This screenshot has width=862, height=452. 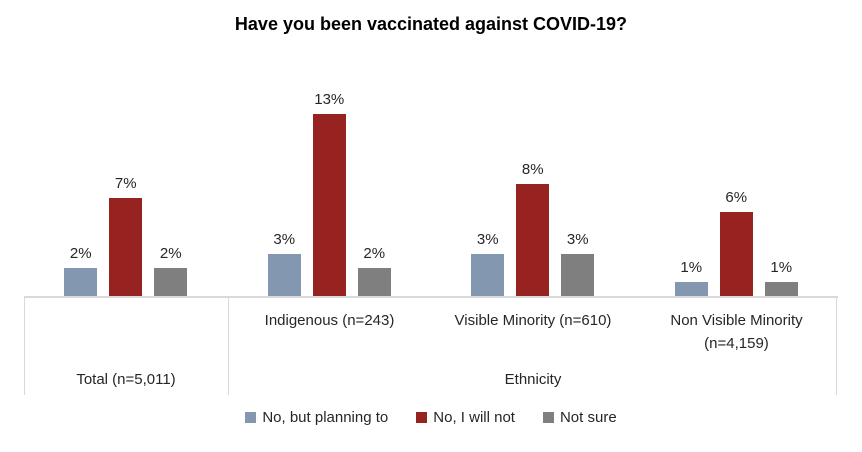 I want to click on axis-divider-total-ethnicity, so click(x=228, y=346).